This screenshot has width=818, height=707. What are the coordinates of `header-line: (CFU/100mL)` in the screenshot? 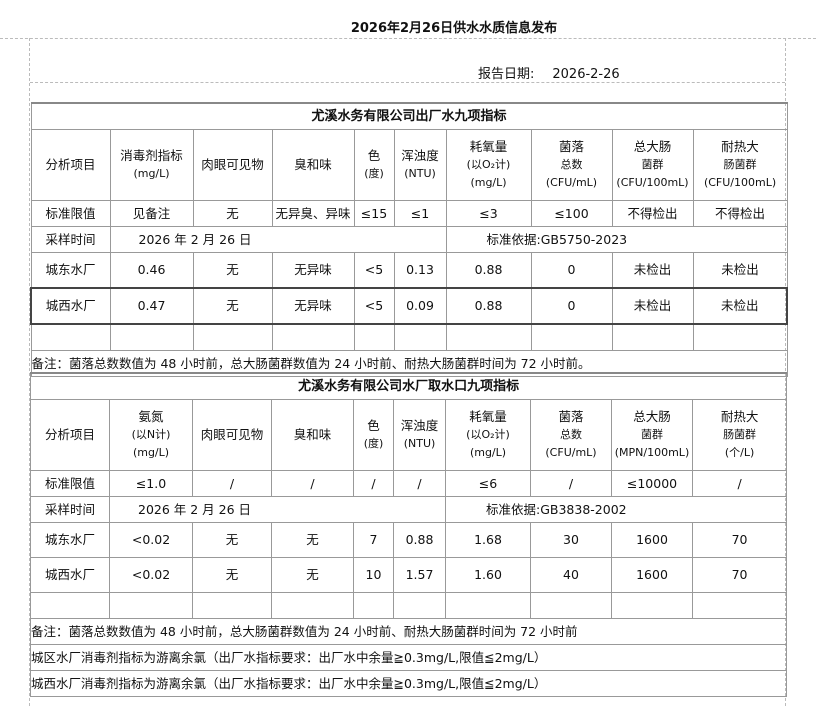 It's located at (652, 182).